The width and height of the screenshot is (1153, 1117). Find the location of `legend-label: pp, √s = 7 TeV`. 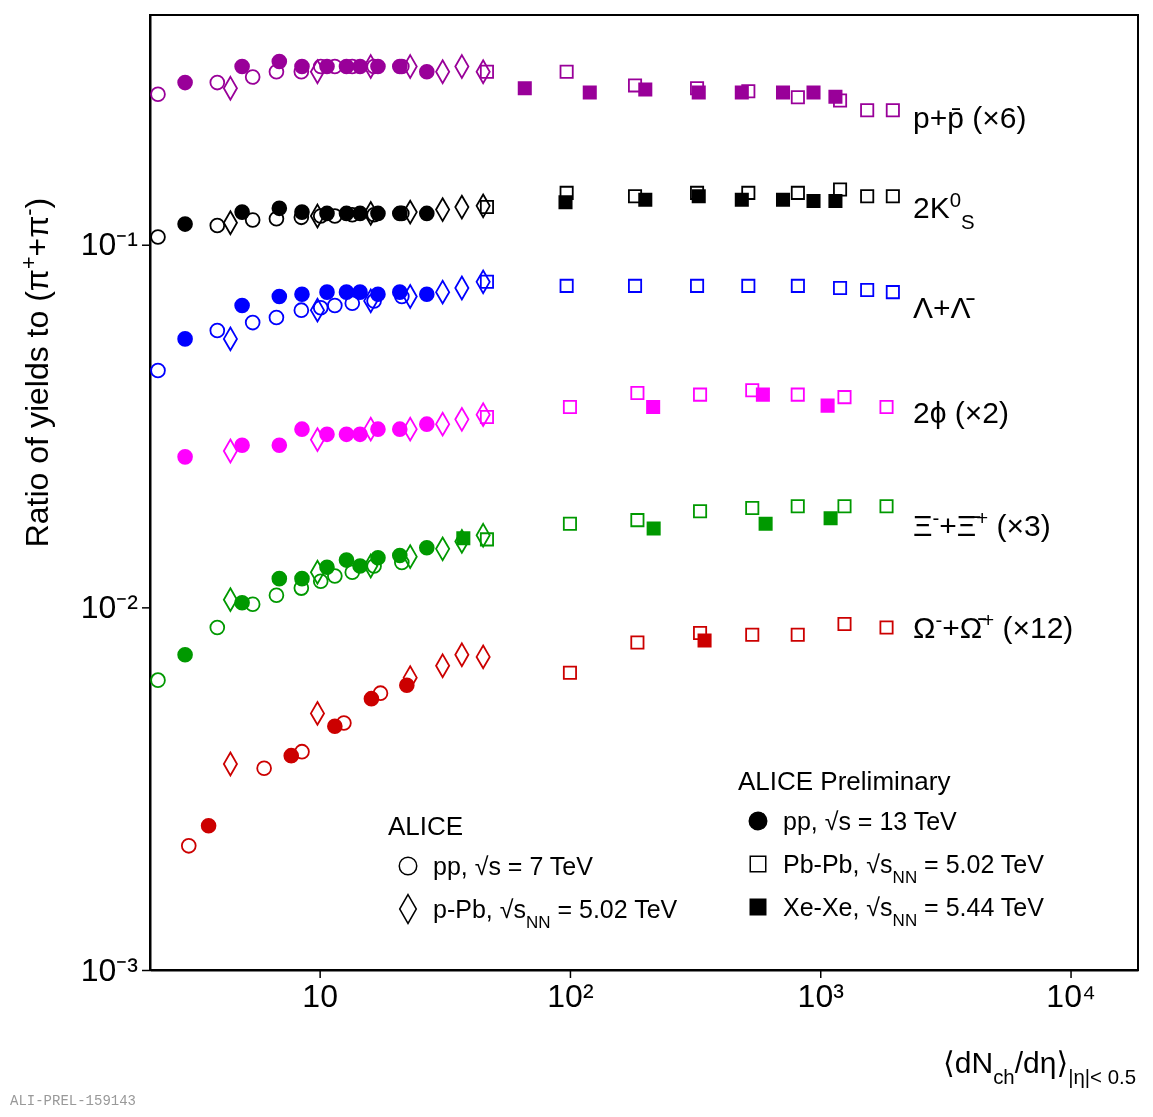

legend-label: pp, √s = 7 TeV is located at coordinates (513, 866).